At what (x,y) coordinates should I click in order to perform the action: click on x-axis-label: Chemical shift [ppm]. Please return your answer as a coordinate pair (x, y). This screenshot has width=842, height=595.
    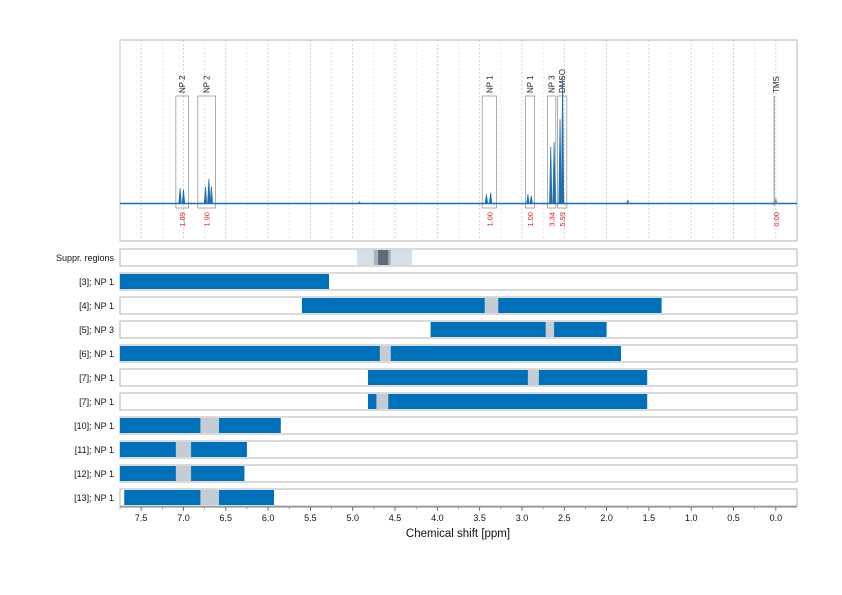
    Looking at the image, I should click on (458, 534).